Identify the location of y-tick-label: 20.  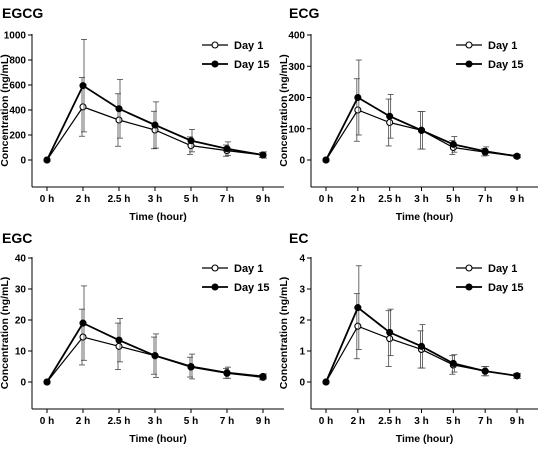
(21, 321).